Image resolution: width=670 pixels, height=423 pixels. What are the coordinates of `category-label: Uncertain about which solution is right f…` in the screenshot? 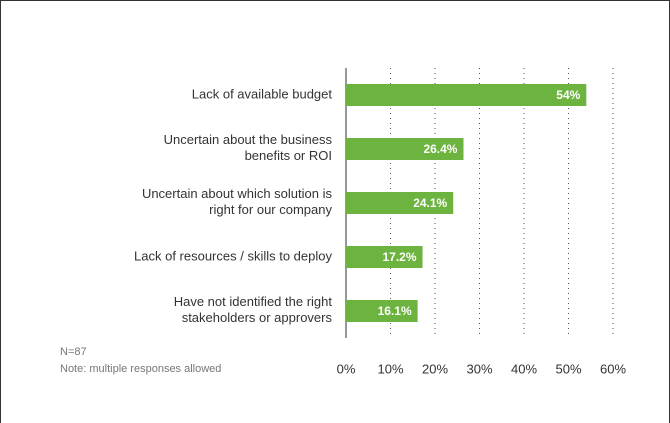 It's located at (237, 201).